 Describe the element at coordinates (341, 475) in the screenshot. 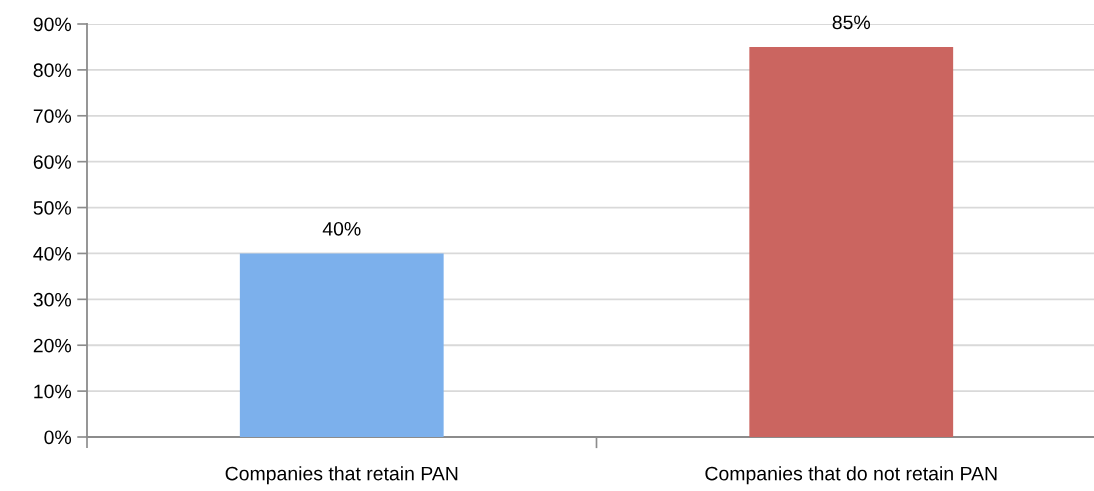

I see `x-tick-label: Companies that retain PAN` at that location.